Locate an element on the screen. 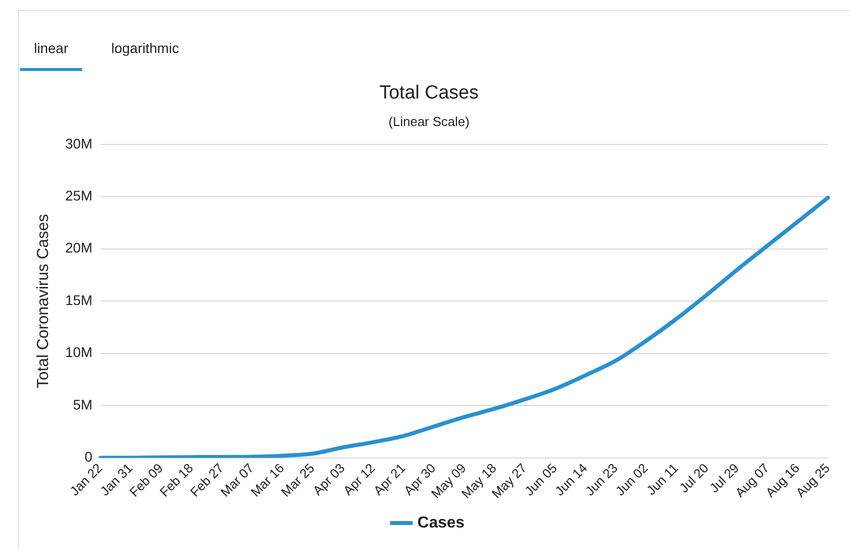  chart-subtitle: (Linear Scale) is located at coordinates (429, 122).